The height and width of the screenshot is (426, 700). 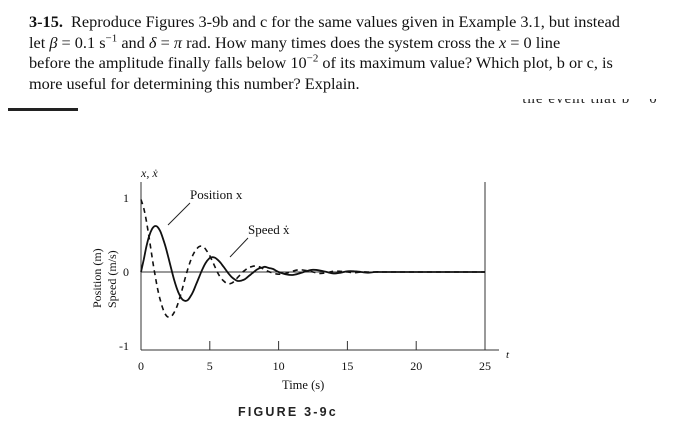 I want to click on y-axis-title-speed: Speed (m/s), so click(x=112, y=279).